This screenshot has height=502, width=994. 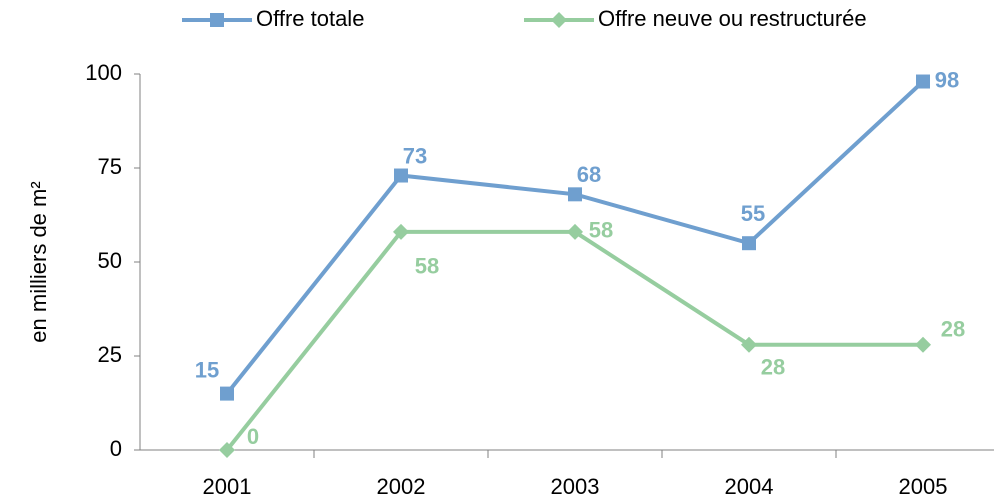 I want to click on data-label: 98, so click(x=947, y=79).